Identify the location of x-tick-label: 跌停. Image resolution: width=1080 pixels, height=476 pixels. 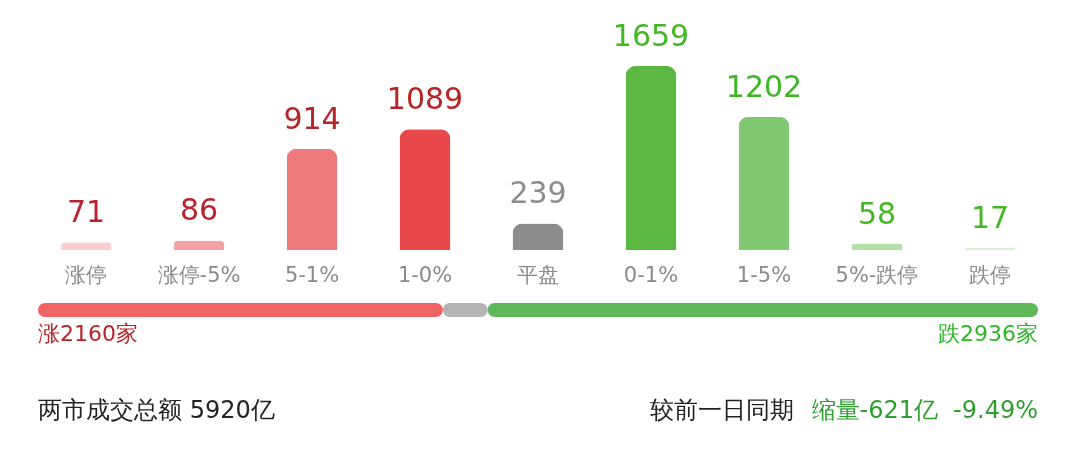
(989, 274).